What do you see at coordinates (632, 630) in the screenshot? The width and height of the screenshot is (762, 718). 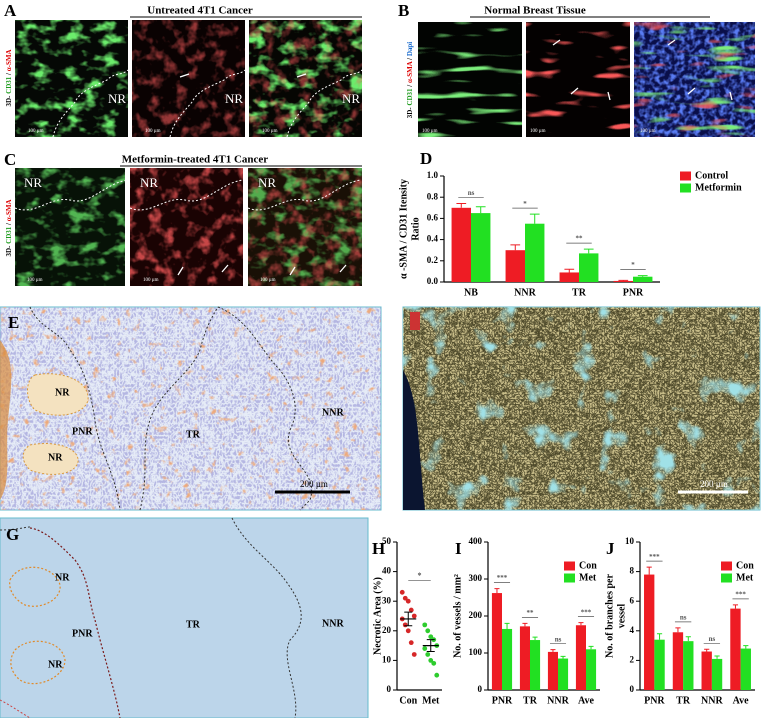 I see `y-tick-label: 4` at bounding box center [632, 630].